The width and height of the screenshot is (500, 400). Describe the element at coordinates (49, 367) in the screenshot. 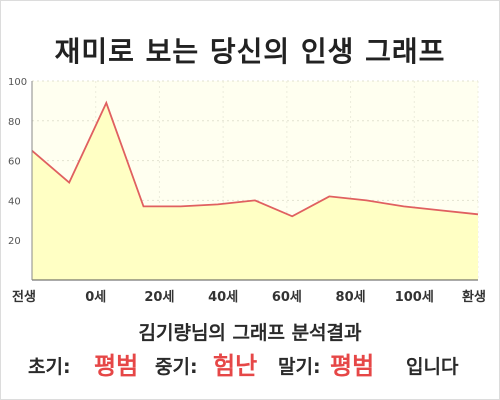

I see `early-label: 초기:` at that location.